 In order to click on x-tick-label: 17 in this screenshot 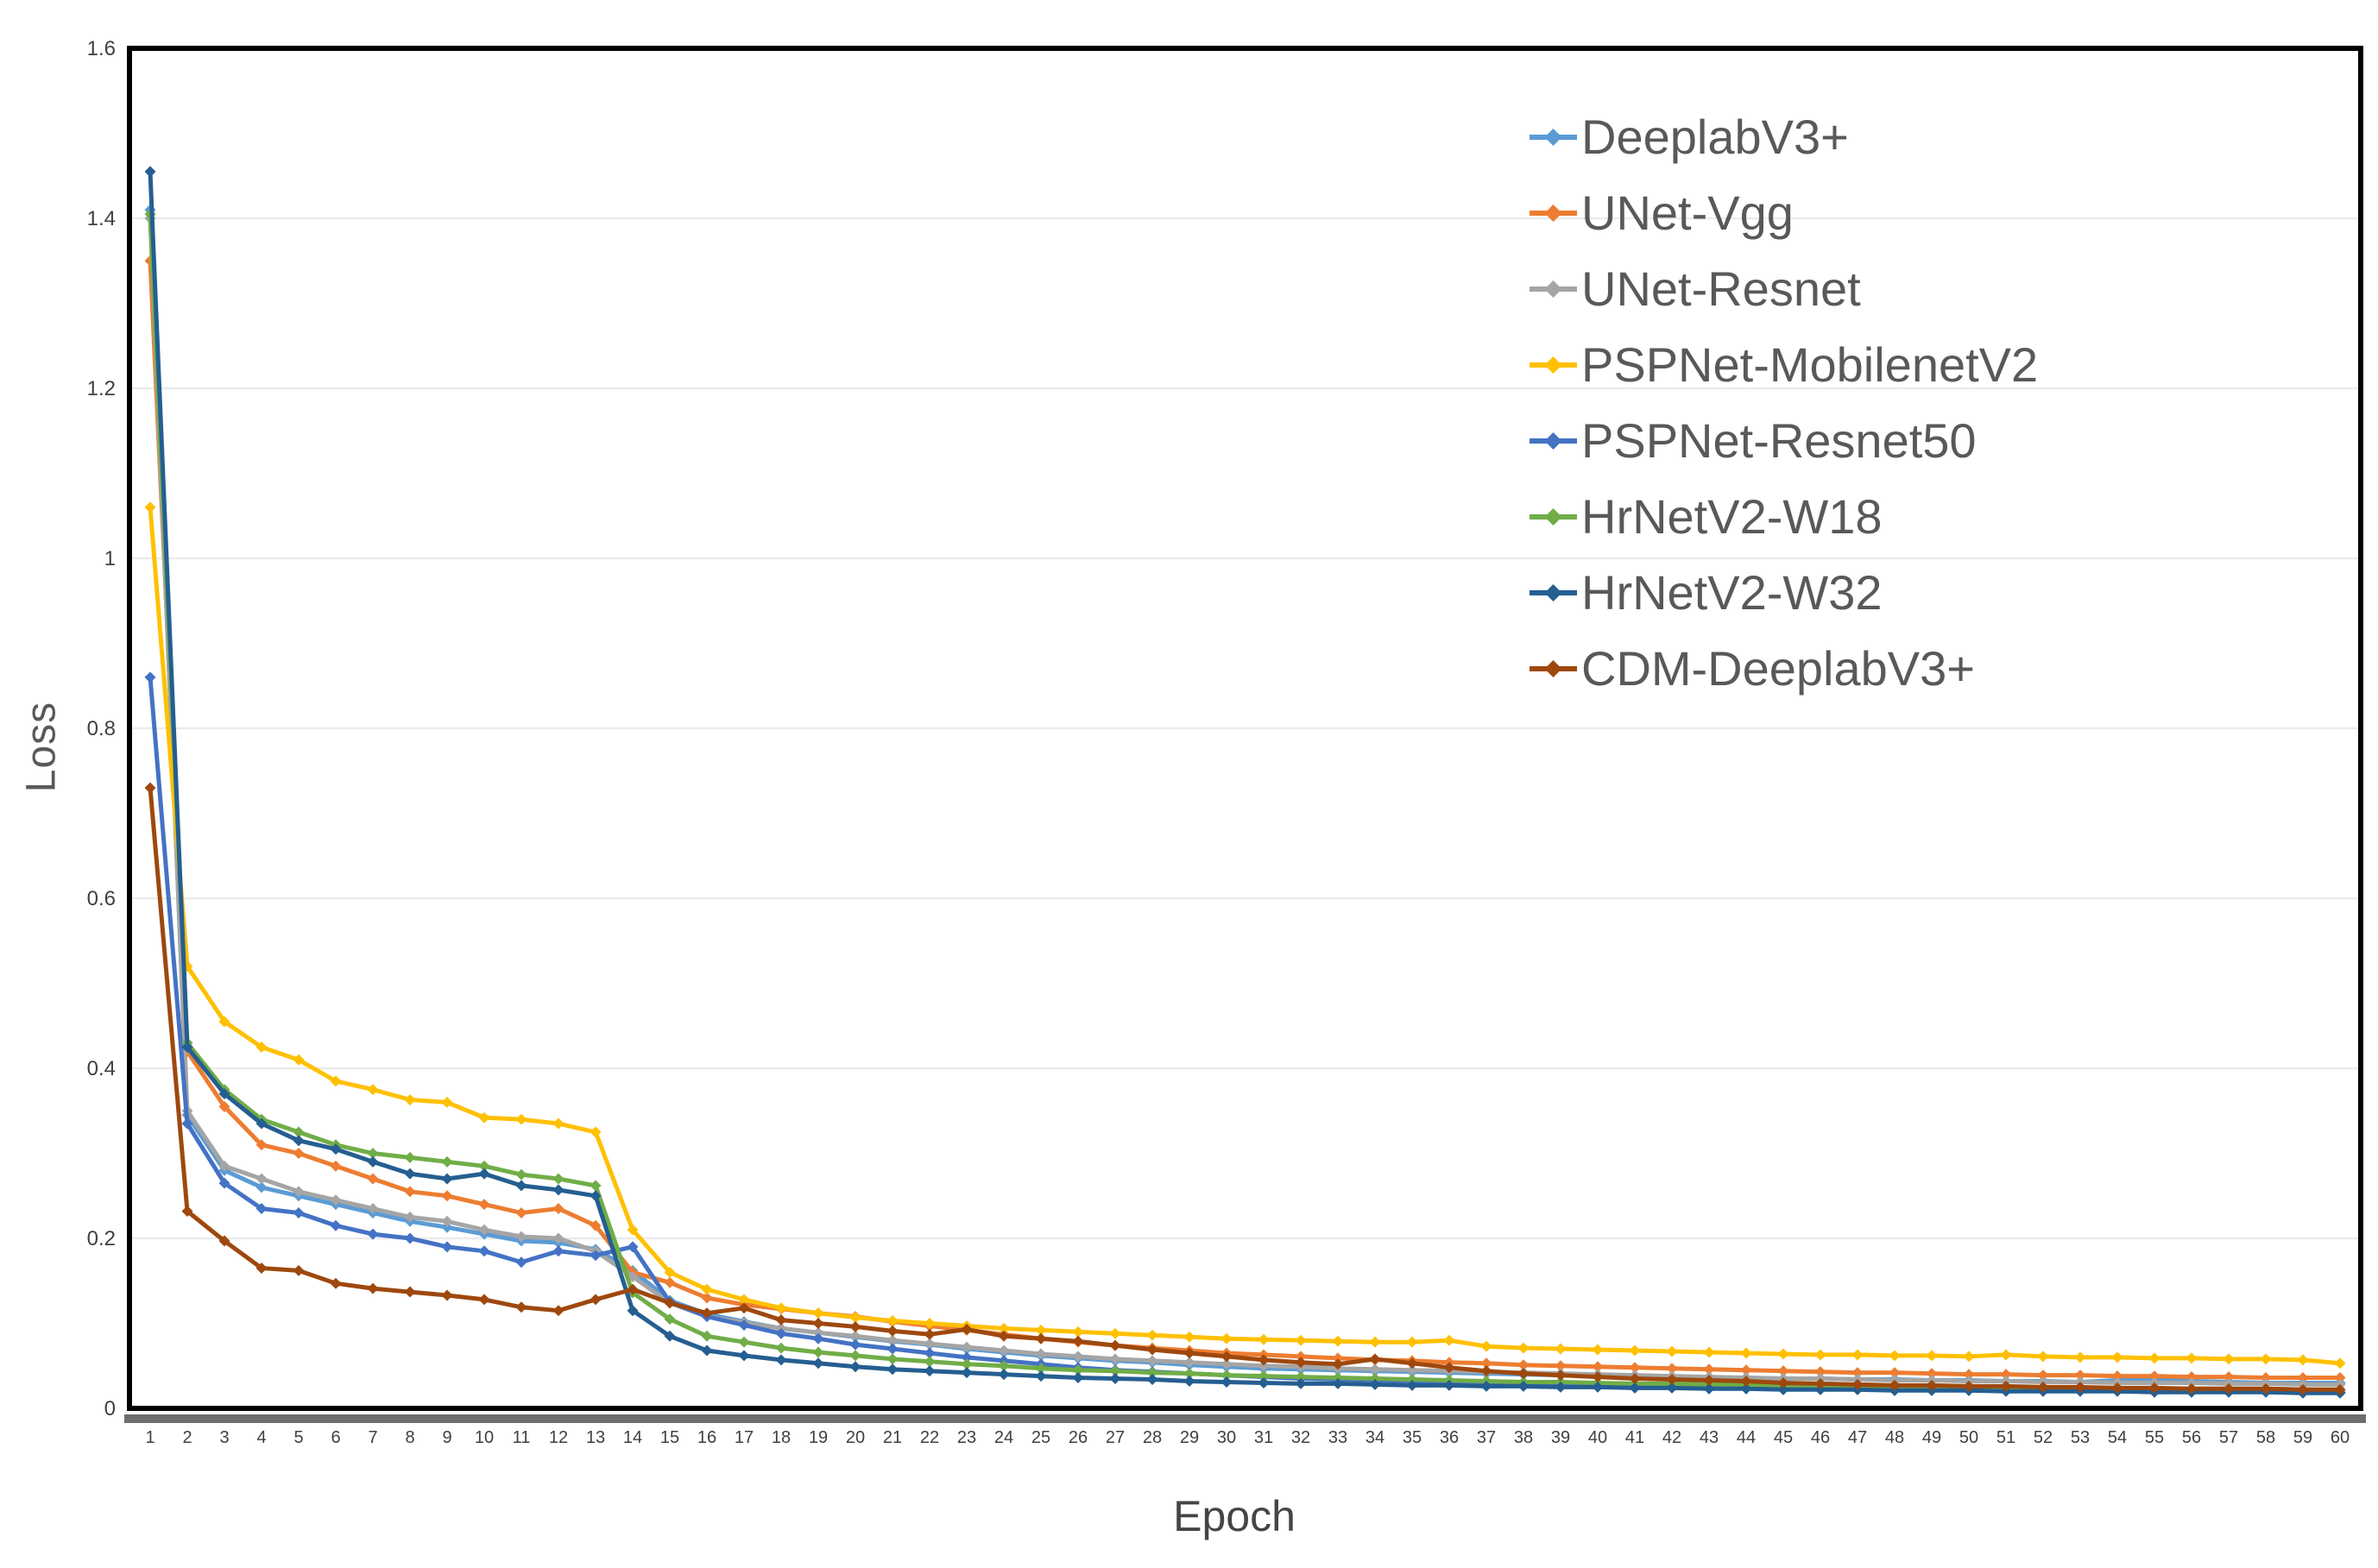, I will do `click(744, 1438)`.